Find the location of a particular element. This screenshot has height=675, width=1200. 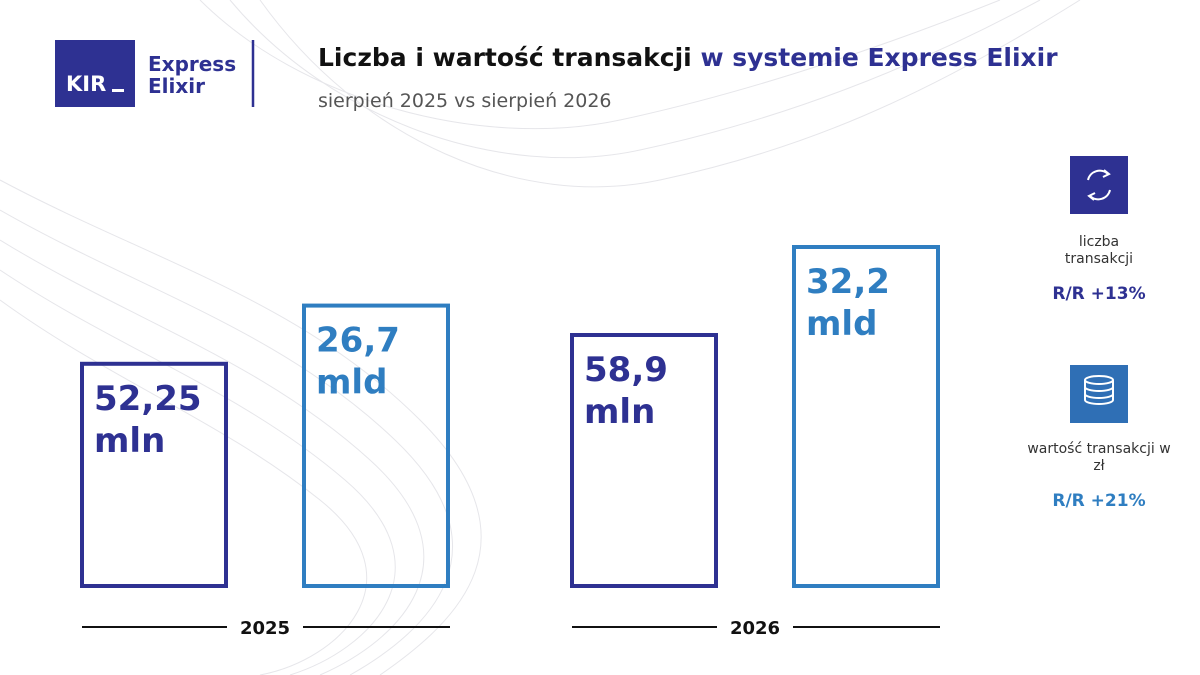

subtitle: sierpień 2025 vs sierpień 2026 is located at coordinates (465, 101).